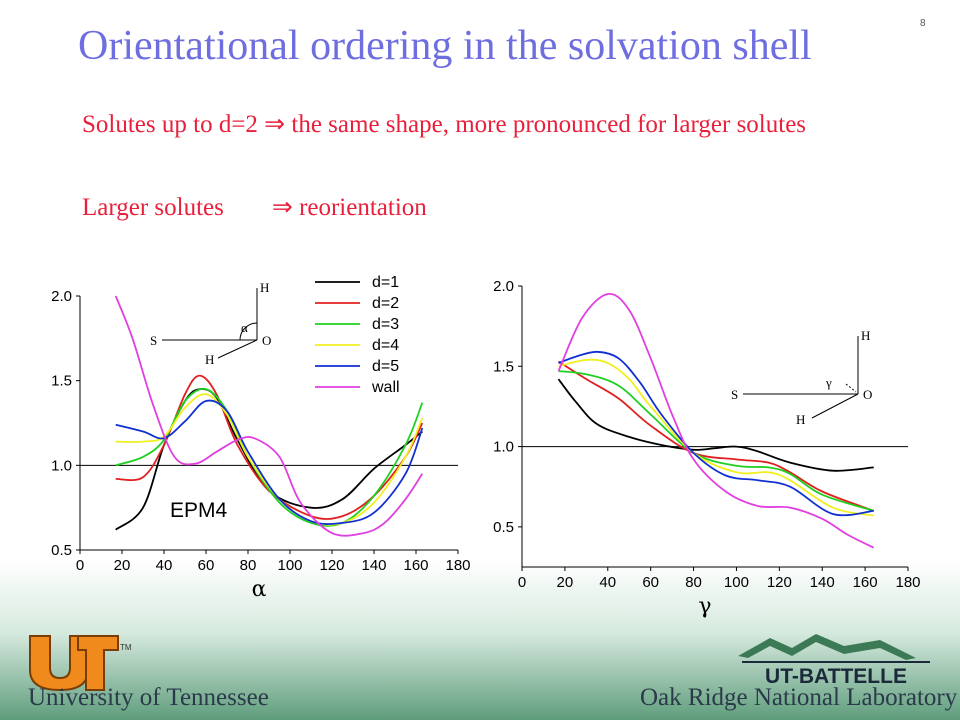  Describe the element at coordinates (170, 124) in the screenshot. I see `bullet-1-text: Solutes up to d=2` at that location.